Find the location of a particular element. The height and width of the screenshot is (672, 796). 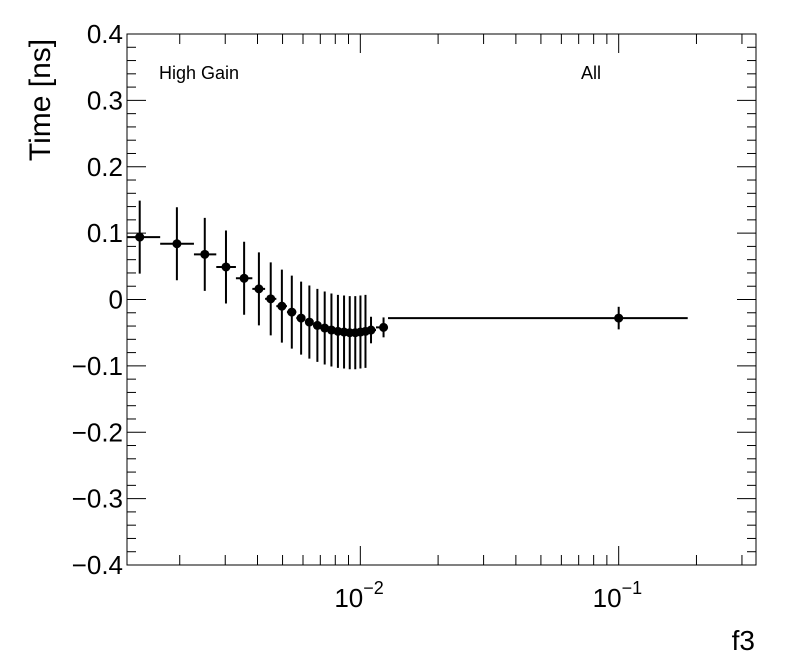

y-tick-label: −0.3 is located at coordinates (97, 499).